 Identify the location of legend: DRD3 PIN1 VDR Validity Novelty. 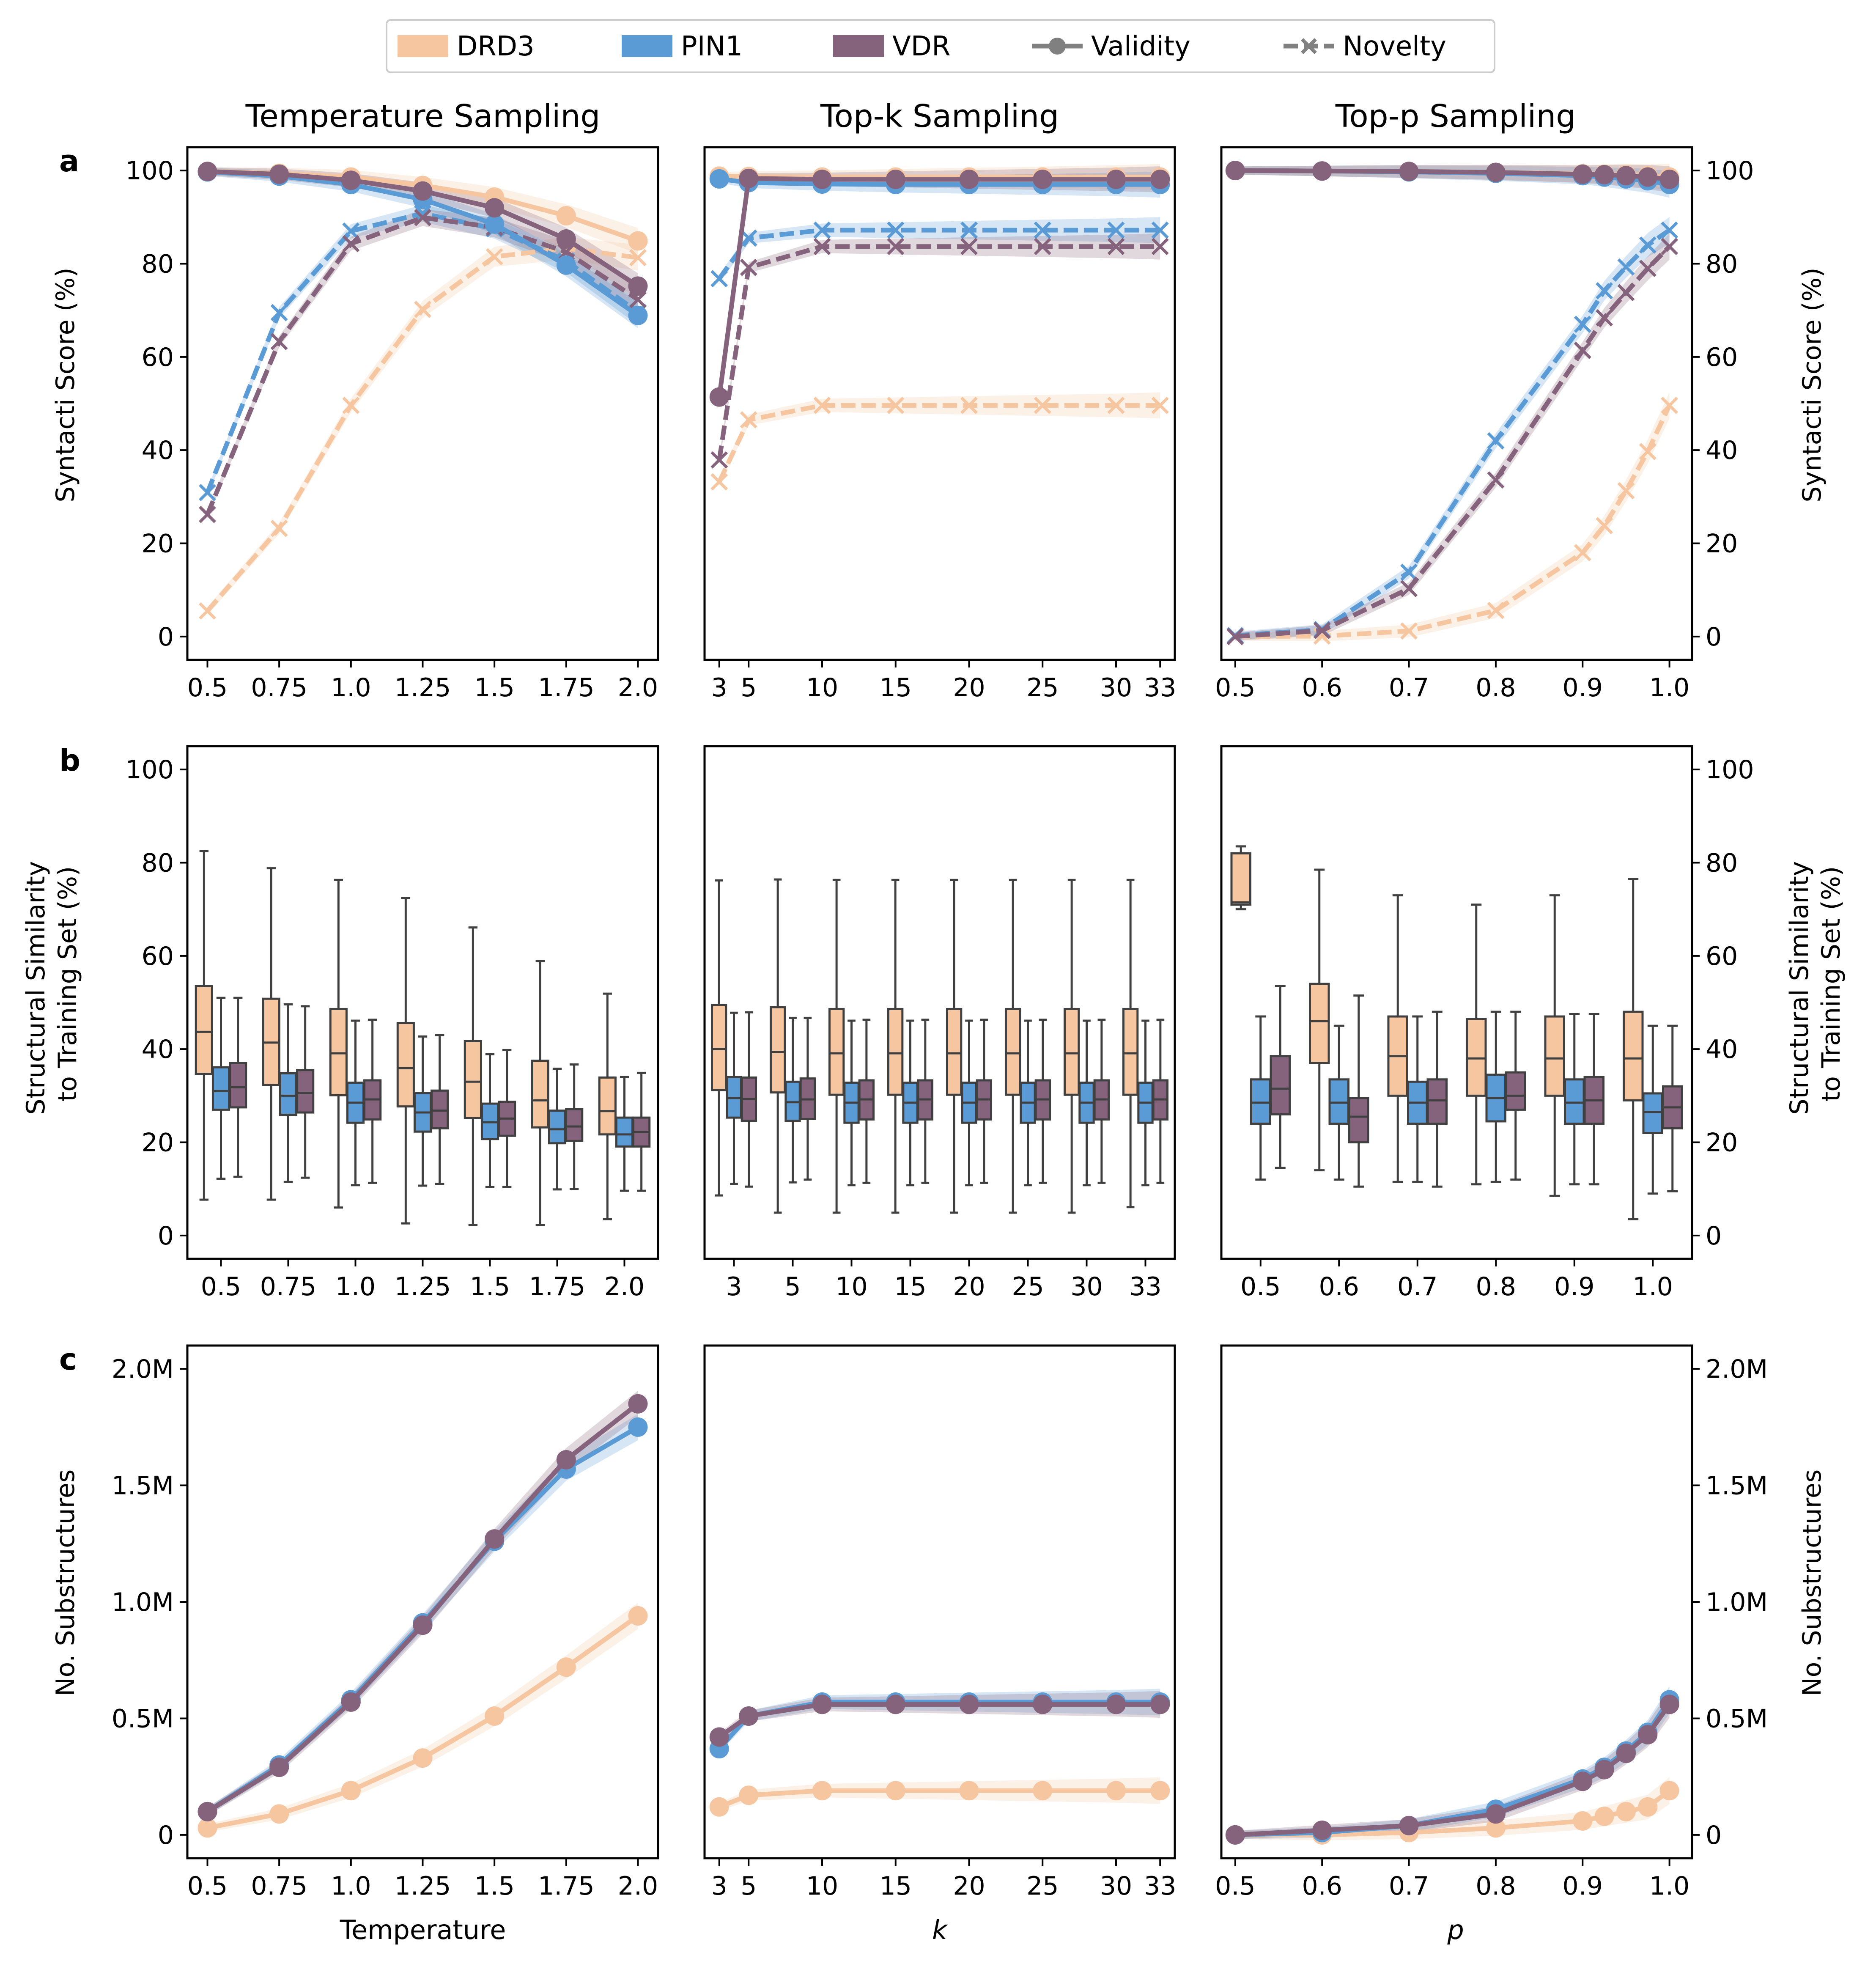
(941, 46).